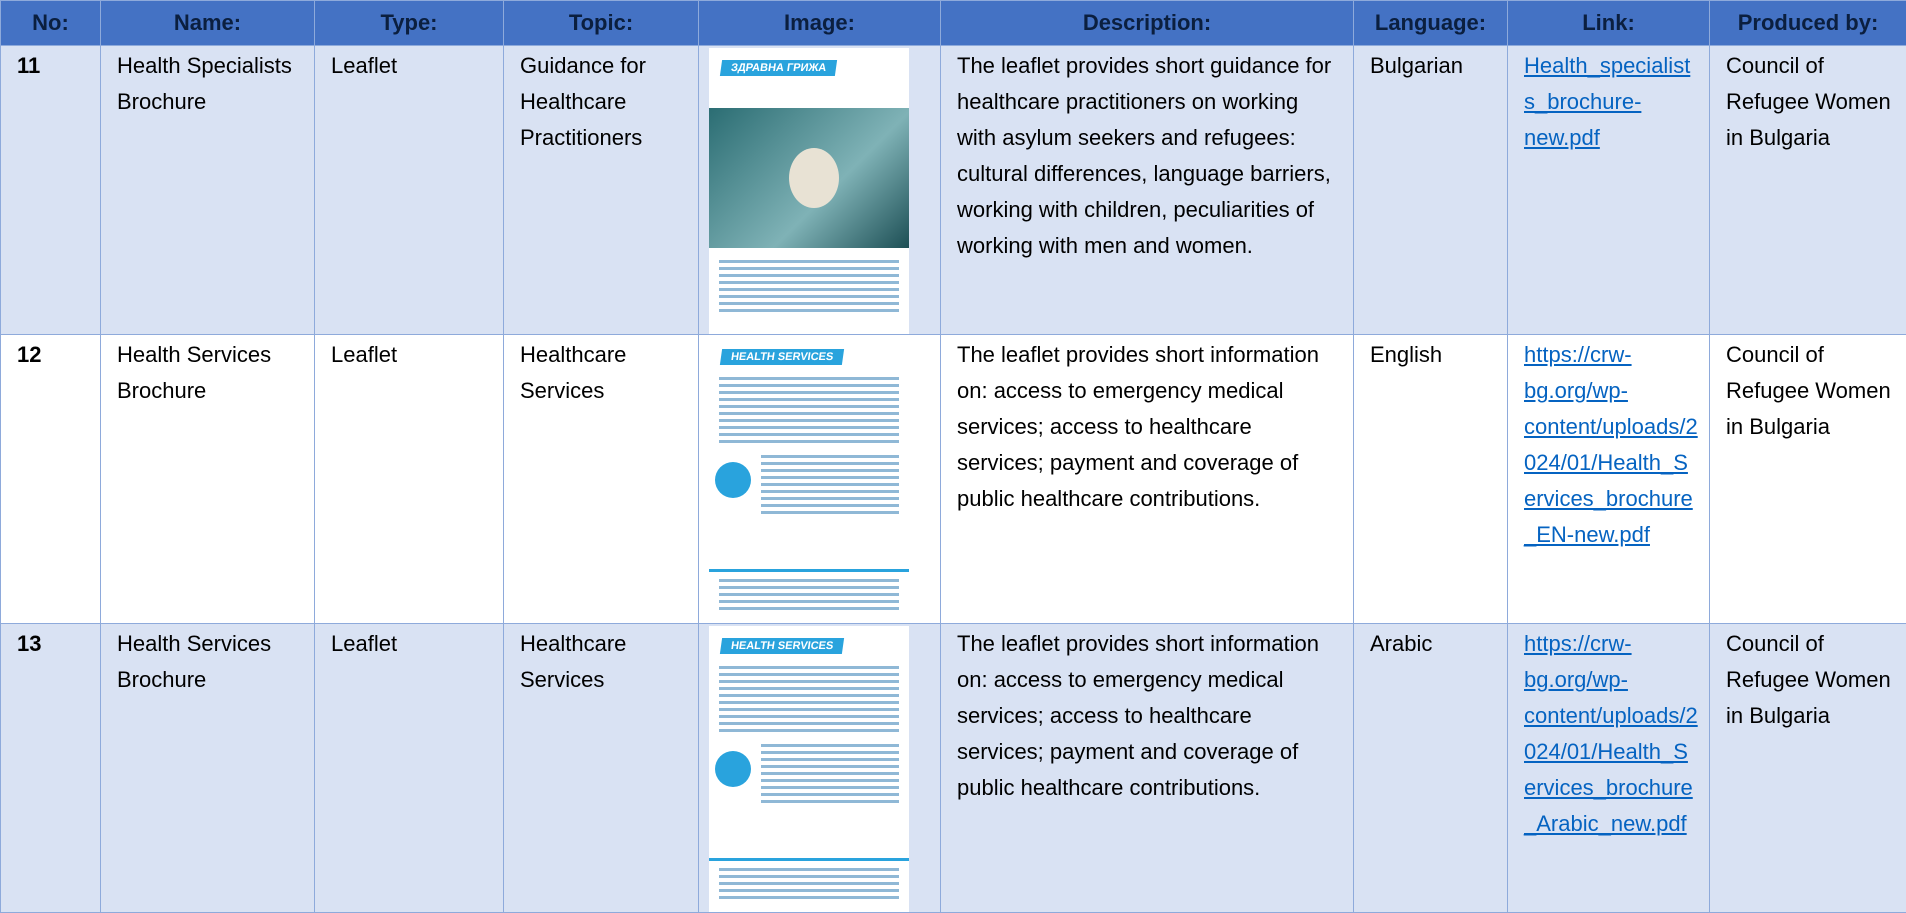 Image resolution: width=1906 pixels, height=913 pixels. I want to click on resource-link: Health_specialists_brochure-new.pdf, so click(1607, 101).